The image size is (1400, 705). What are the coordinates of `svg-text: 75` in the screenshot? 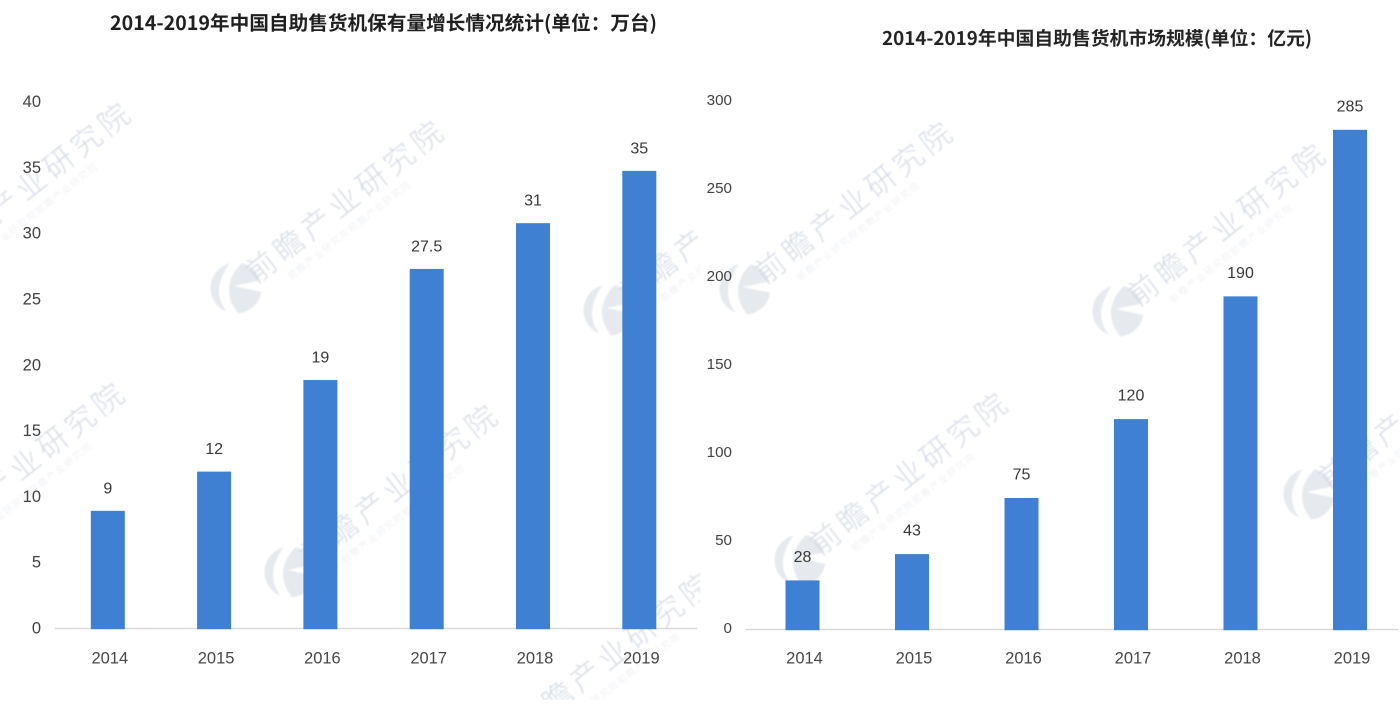 It's located at (1022, 475).